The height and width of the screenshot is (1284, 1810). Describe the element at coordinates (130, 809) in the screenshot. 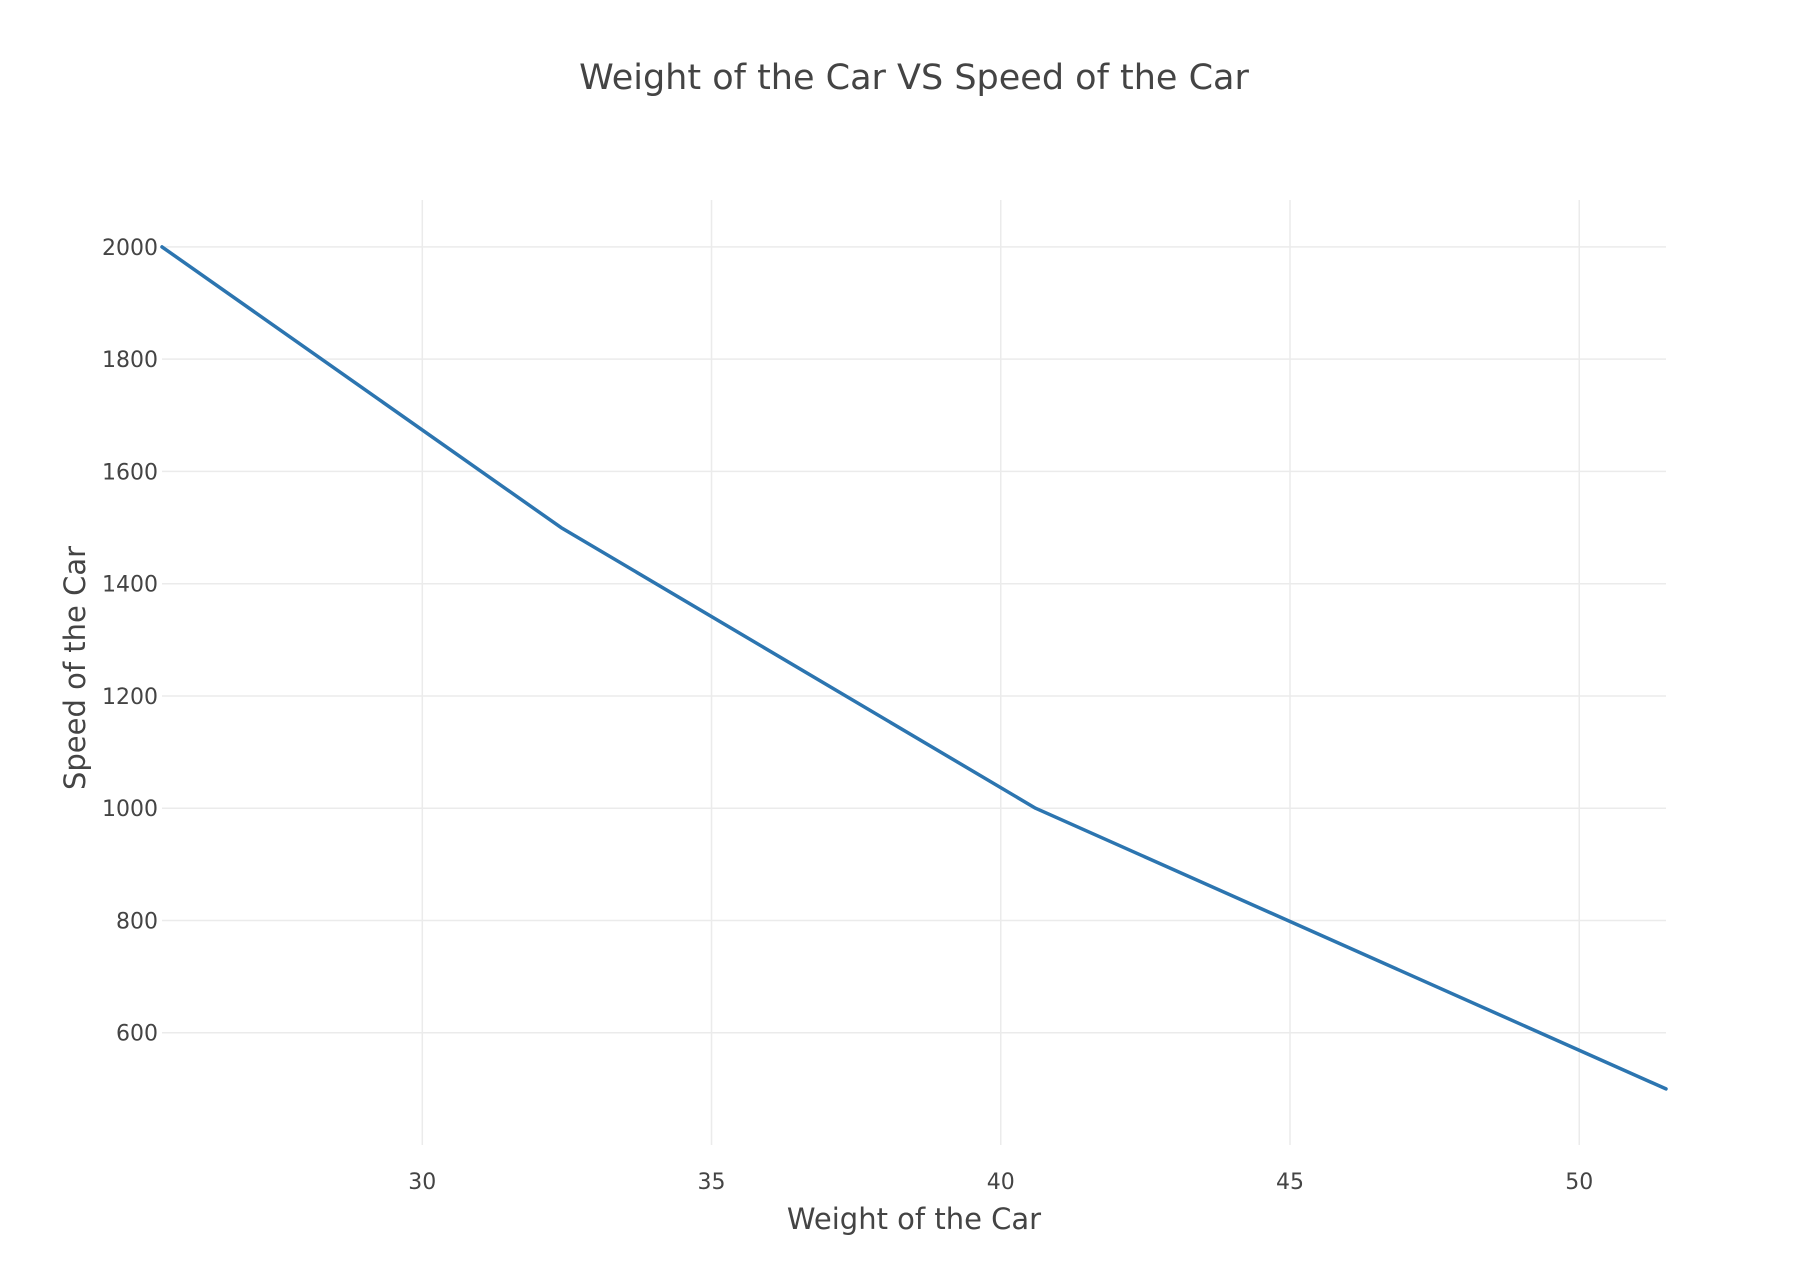

I see `y-tick-label: 1000` at that location.